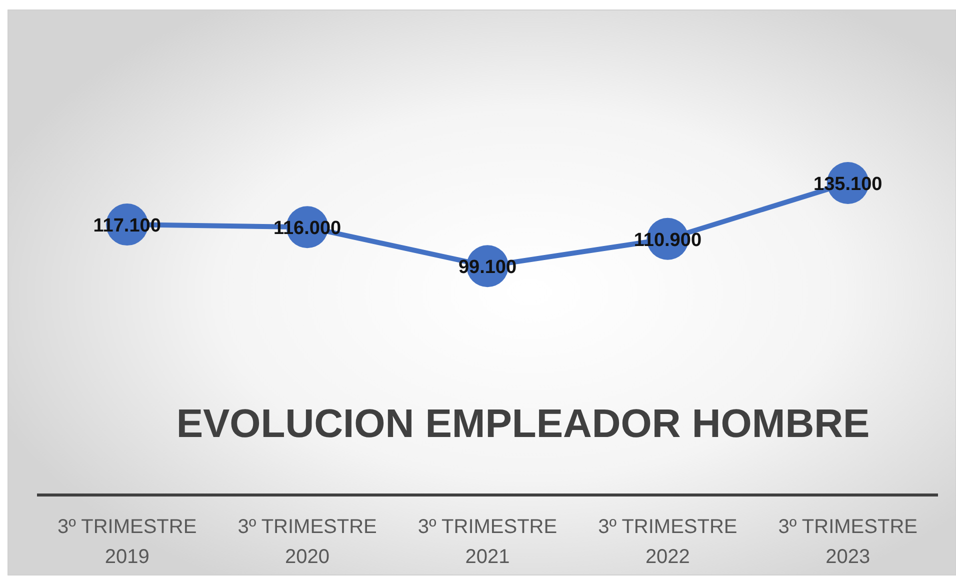 This screenshot has height=580, width=956. Describe the element at coordinates (127, 542) in the screenshot. I see `x-tick-label: 3º TRIMESTRE 2019` at that location.